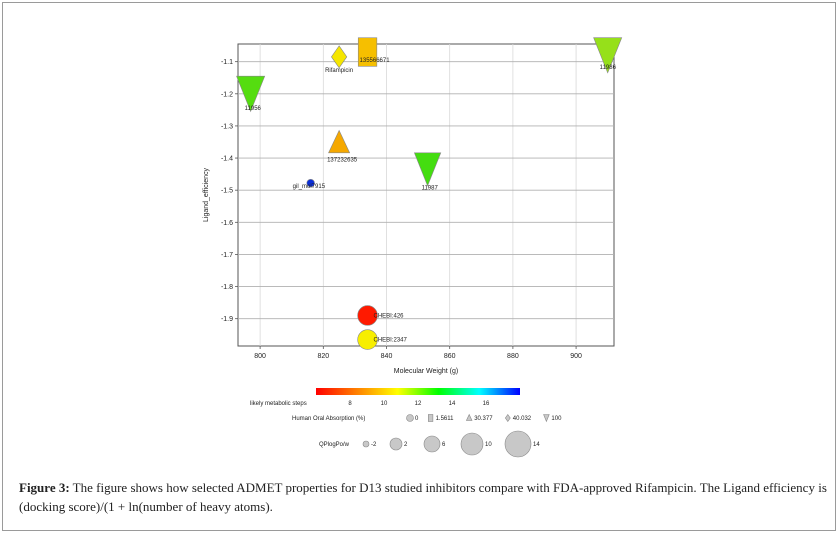 This screenshot has width=840, height=535. Describe the element at coordinates (227, 223) in the screenshot. I see `y-tick-label: -1.6` at that location.